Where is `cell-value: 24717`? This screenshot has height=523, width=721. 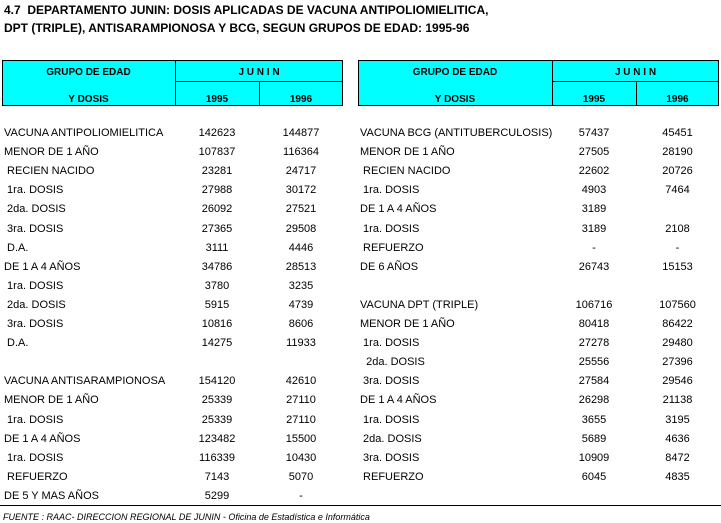
cell-value: 24717 is located at coordinates (301, 171).